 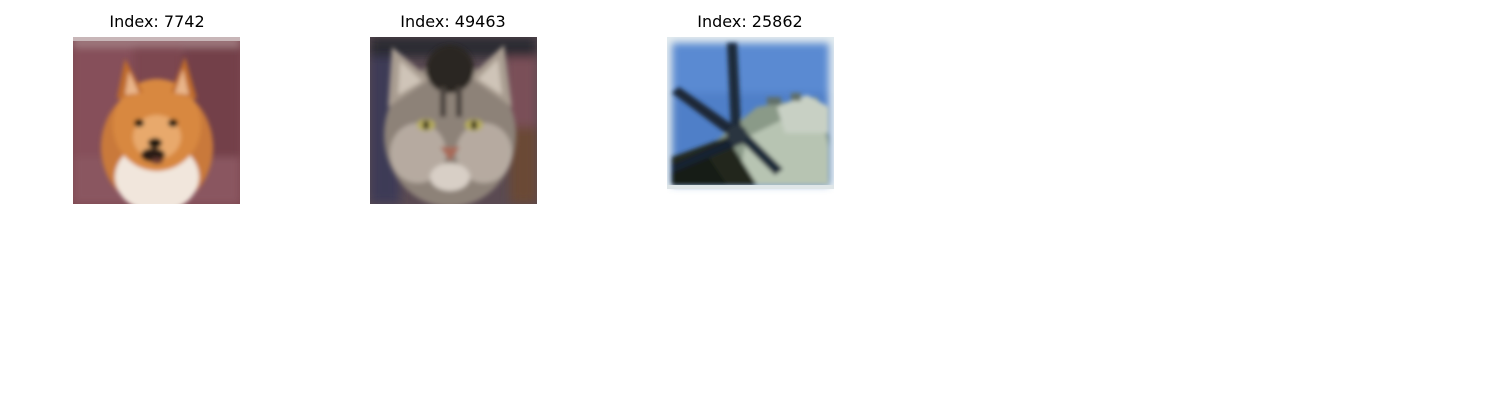 What do you see at coordinates (750, 21) in the screenshot?
I see `panel-title: Index: 25862` at bounding box center [750, 21].